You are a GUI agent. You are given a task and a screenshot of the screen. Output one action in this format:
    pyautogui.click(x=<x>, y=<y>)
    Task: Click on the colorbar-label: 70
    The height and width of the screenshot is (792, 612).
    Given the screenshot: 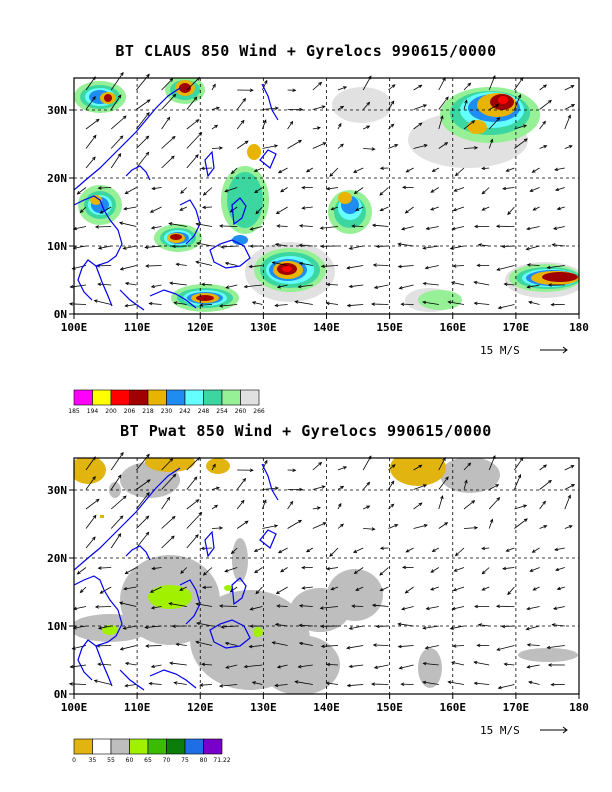 What is the action you would take?
    pyautogui.click(x=167, y=760)
    